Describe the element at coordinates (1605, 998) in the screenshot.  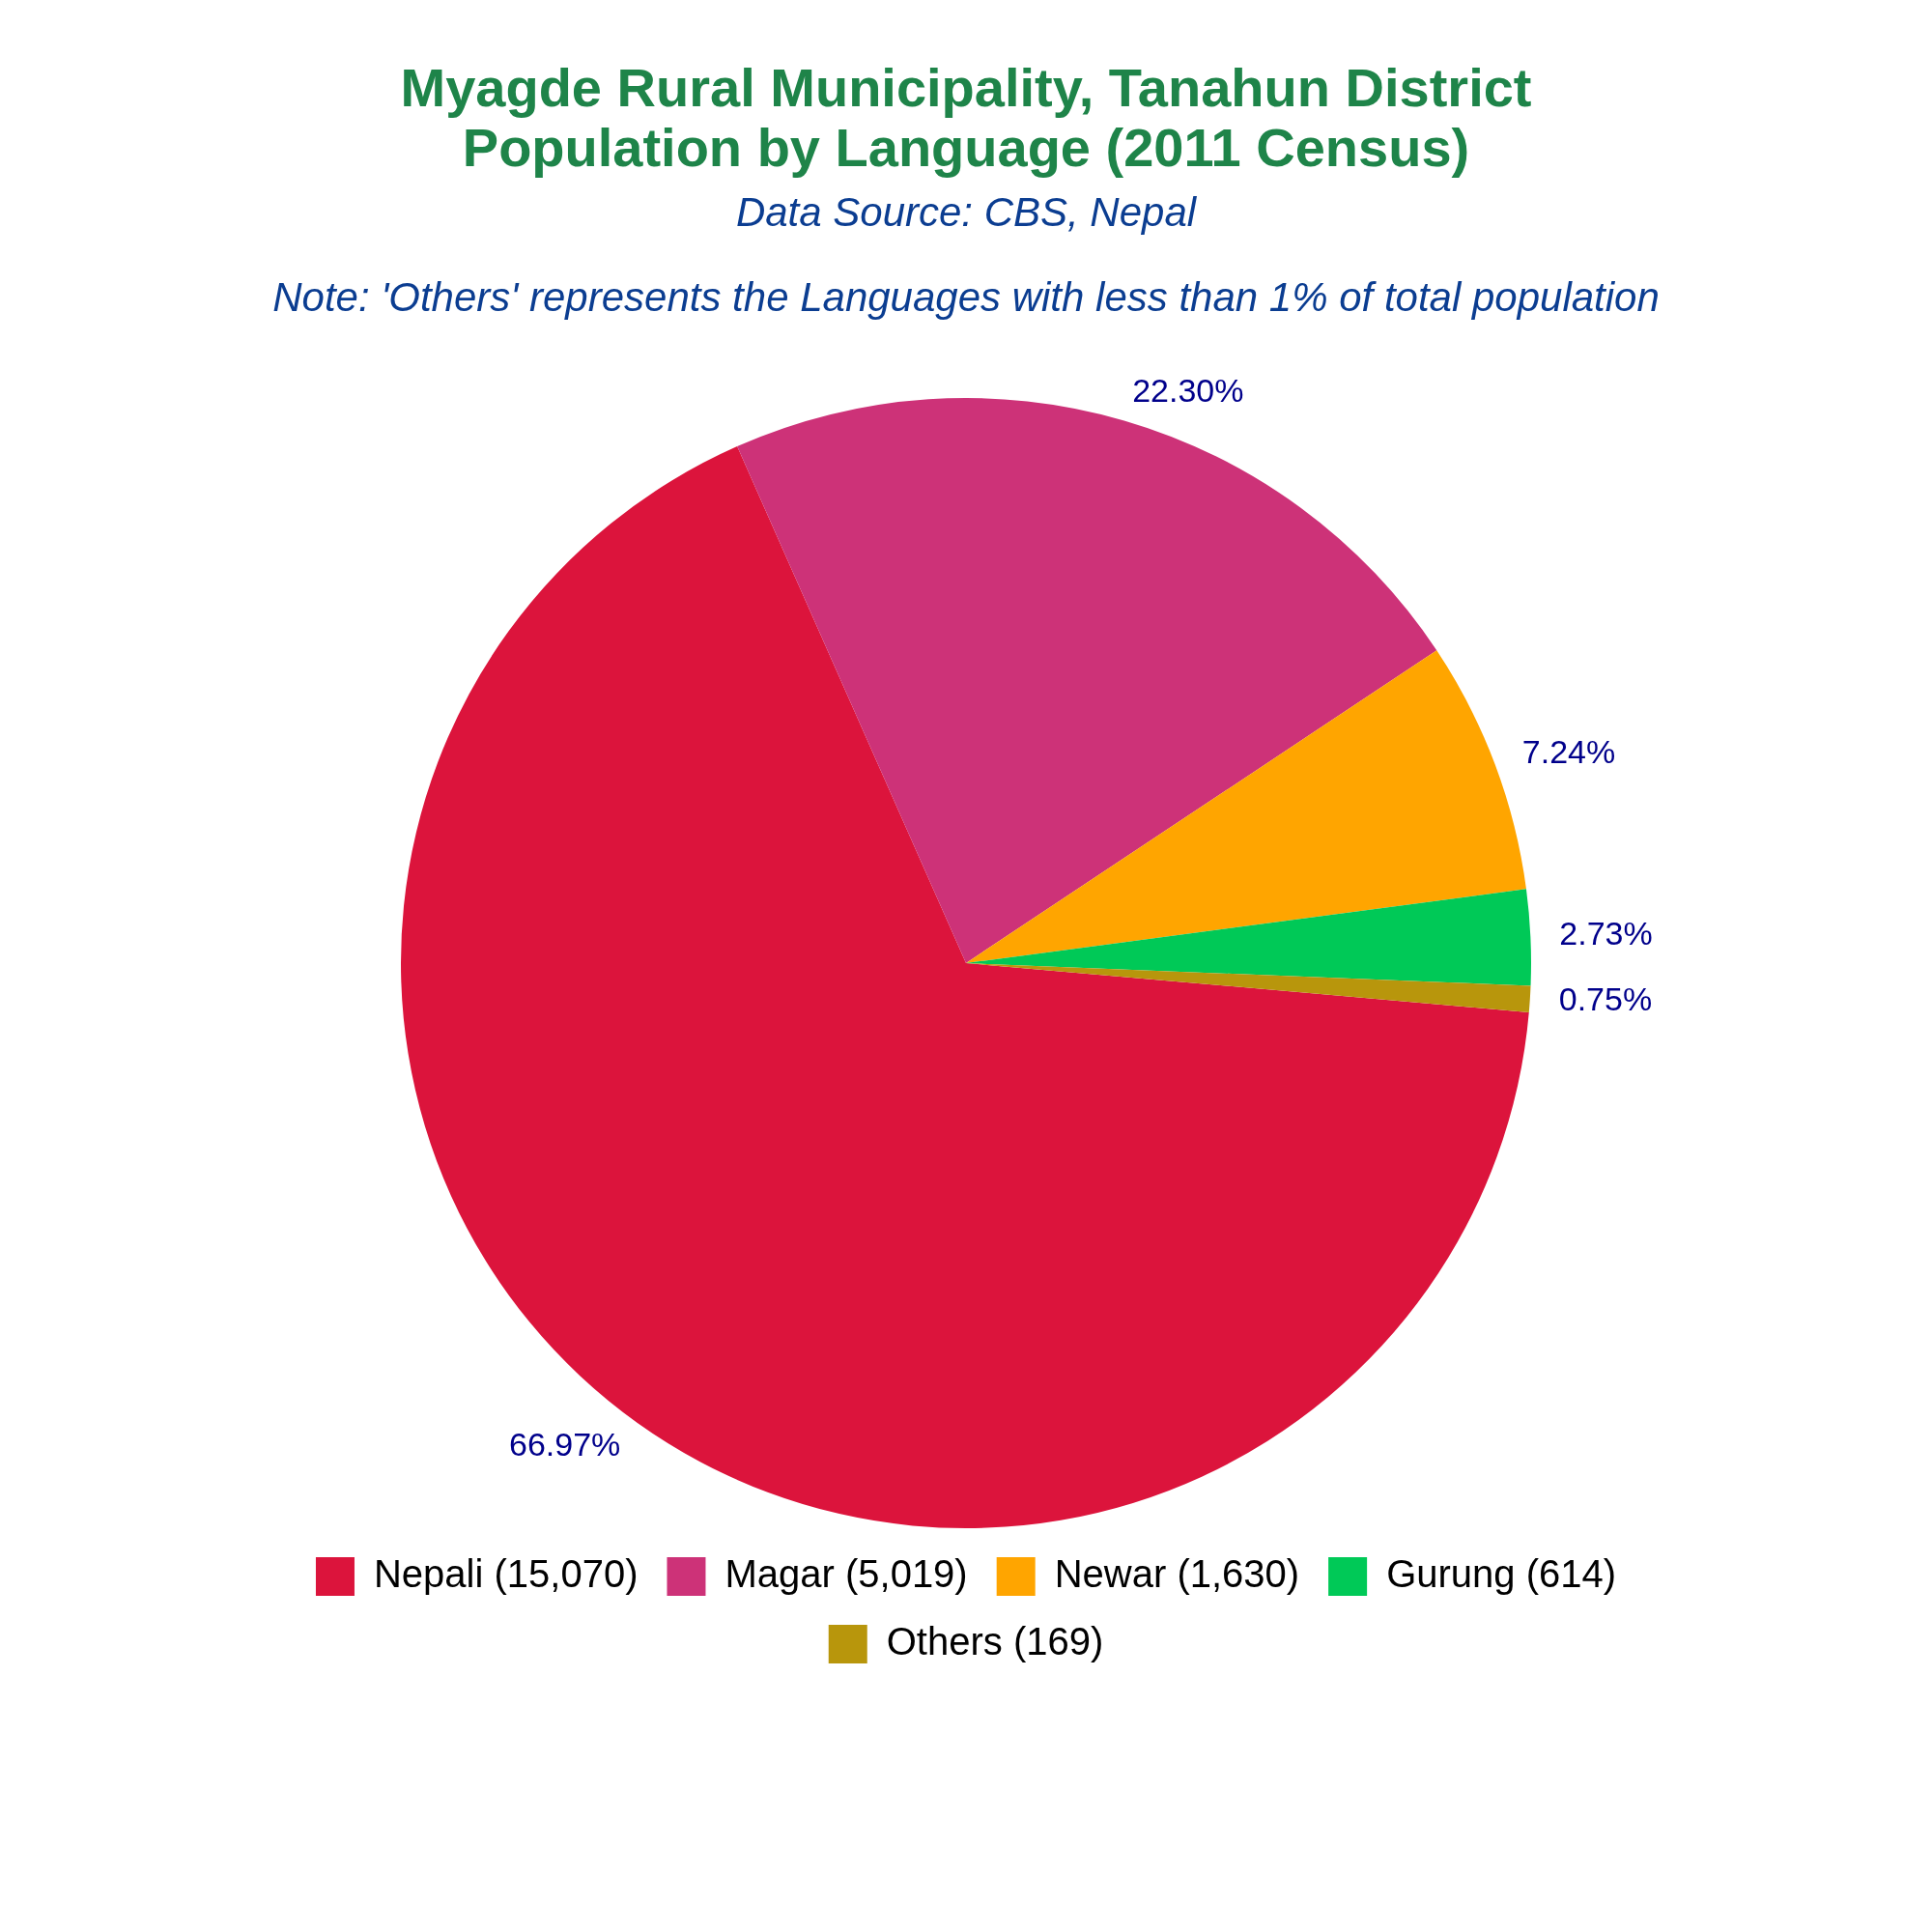
I see `data-label: 0.75%` at that location.